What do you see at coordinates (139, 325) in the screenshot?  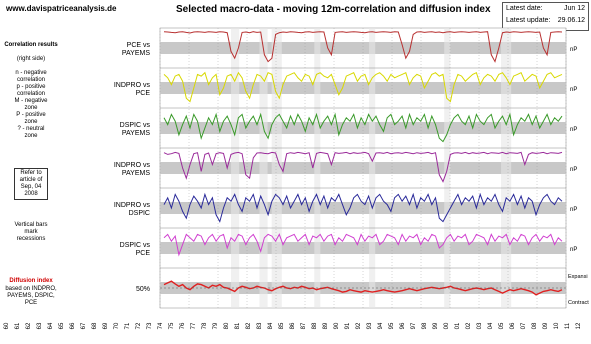 I see `x-tick-label: 72` at bounding box center [139, 325].